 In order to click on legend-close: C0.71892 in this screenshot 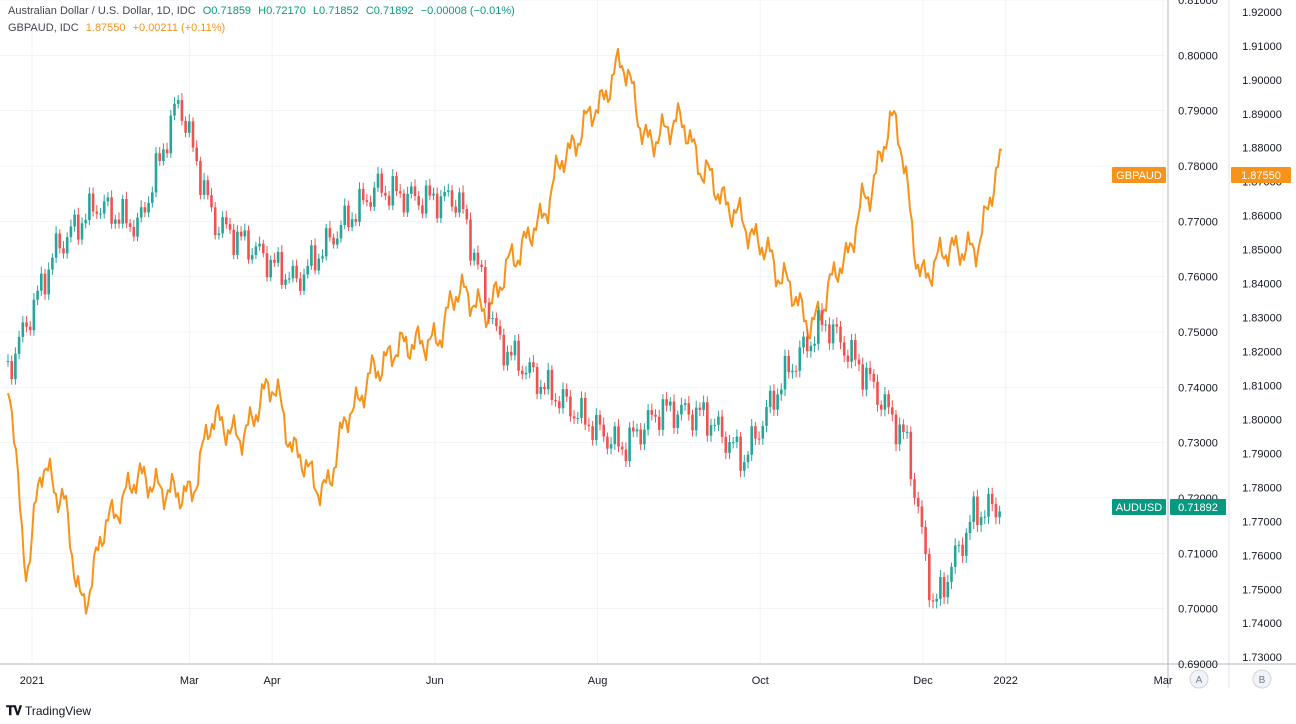, I will do `click(389, 11)`.